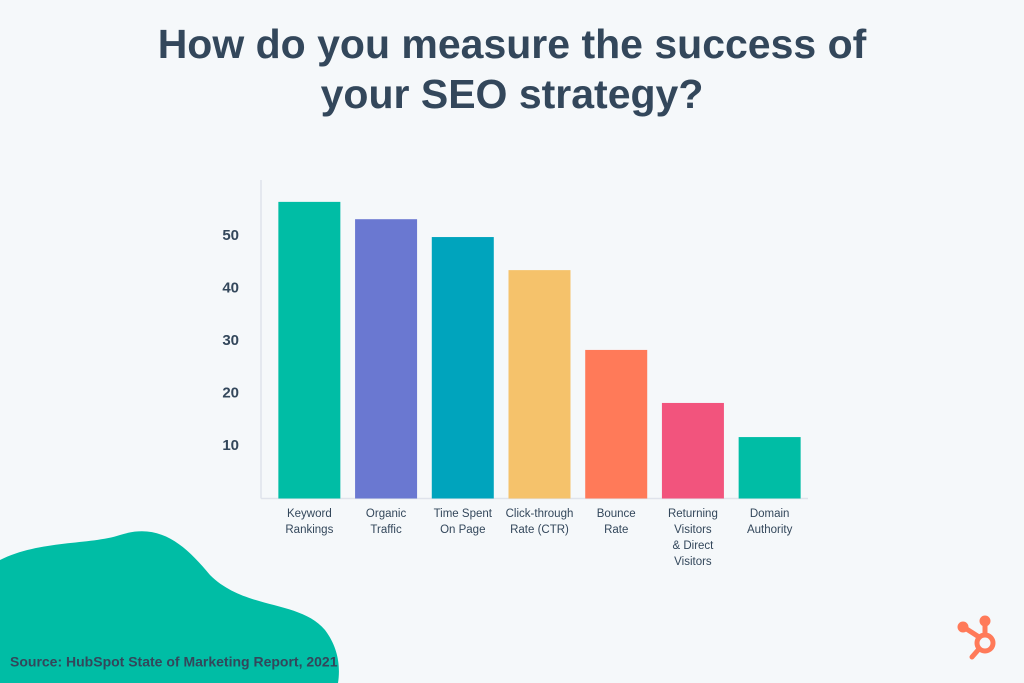 The width and height of the screenshot is (1024, 683). What do you see at coordinates (976, 637) in the screenshot?
I see `logo` at bounding box center [976, 637].